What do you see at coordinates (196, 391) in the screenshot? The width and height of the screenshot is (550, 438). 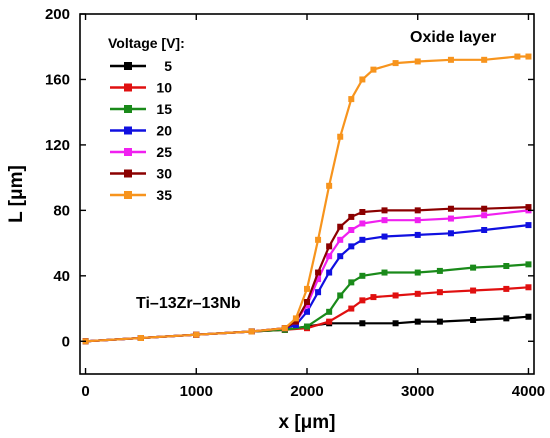 I see `x-tick-label: 1000` at bounding box center [196, 391].